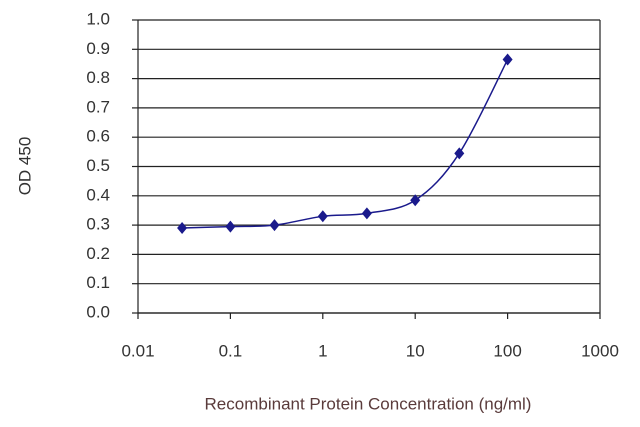 The width and height of the screenshot is (640, 427). What do you see at coordinates (507, 350) in the screenshot?
I see `x-tick-label: 100` at bounding box center [507, 350].